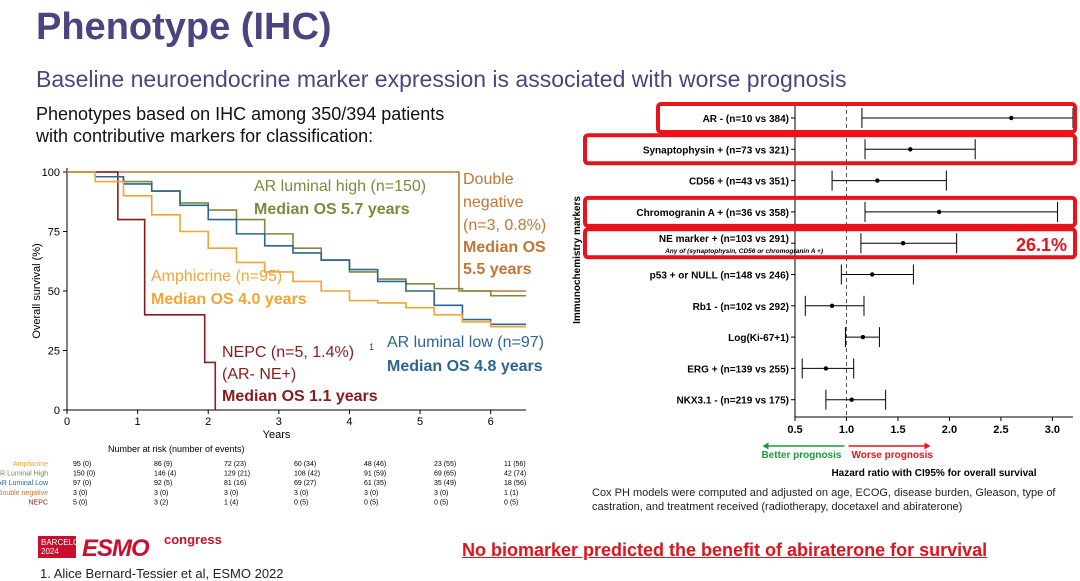 The height and width of the screenshot is (581, 1080). What do you see at coordinates (488, 179) in the screenshot?
I see `km-label-double-negative: Double` at bounding box center [488, 179].